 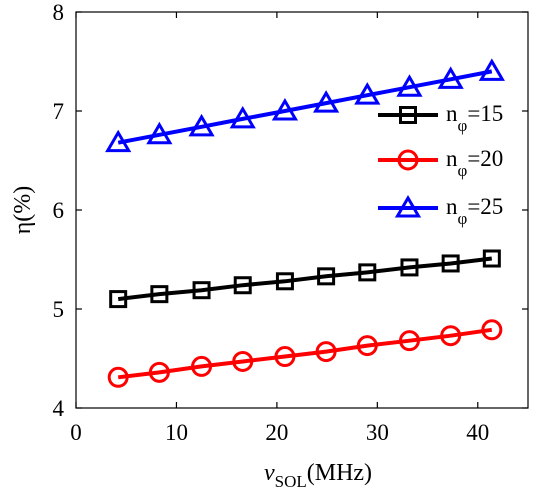 What do you see at coordinates (59, 12) in the screenshot?
I see `y-tick-label: 8` at bounding box center [59, 12].